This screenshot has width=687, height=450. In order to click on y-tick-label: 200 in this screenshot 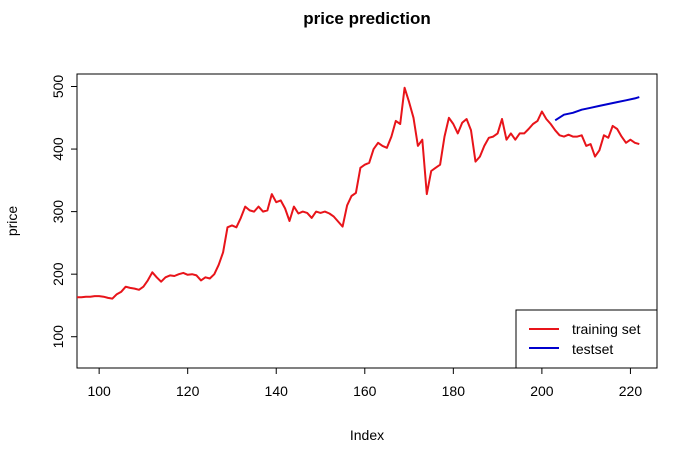, I will do `click(58, 274)`.